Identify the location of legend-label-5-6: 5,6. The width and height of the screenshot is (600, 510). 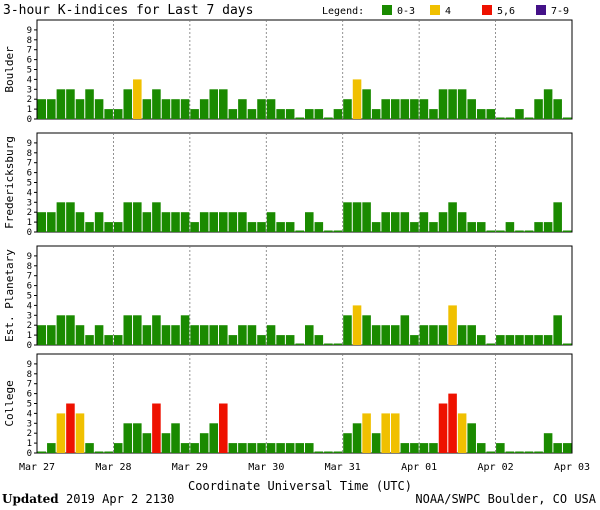
(506, 11).